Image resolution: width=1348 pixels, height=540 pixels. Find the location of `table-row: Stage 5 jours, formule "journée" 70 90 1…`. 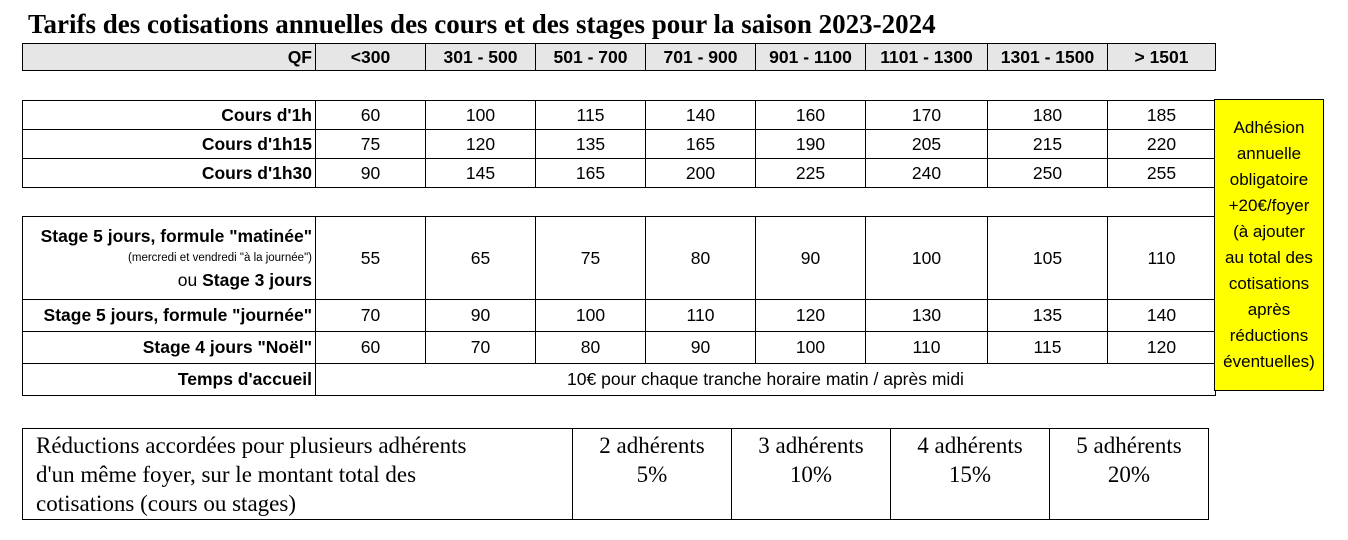

table-row: Stage 5 jours, formule "journée" 70 90 1… is located at coordinates (619, 315).